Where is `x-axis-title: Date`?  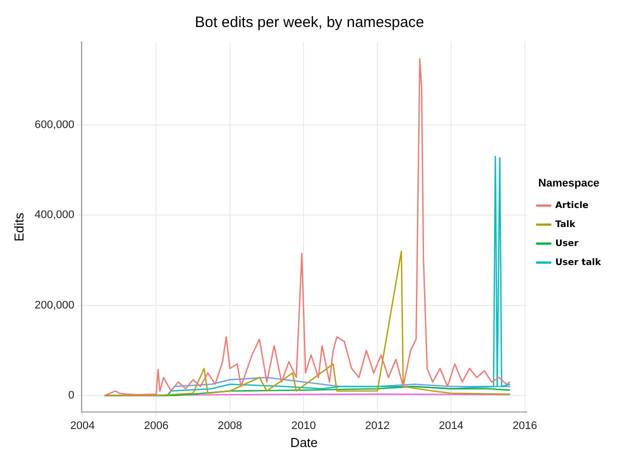
x-axis-title: Date is located at coordinates (304, 442).